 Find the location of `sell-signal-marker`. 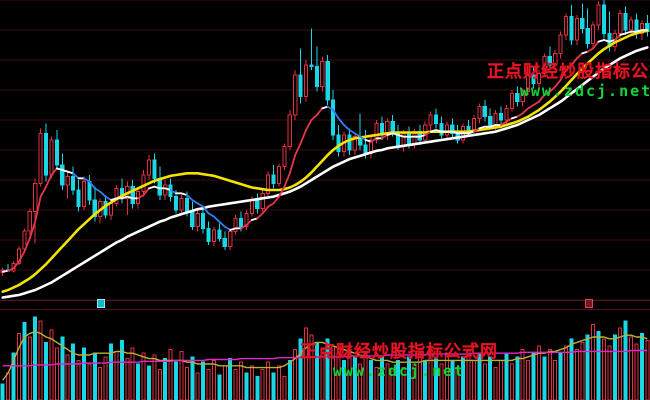

sell-signal-marker is located at coordinates (589, 303).